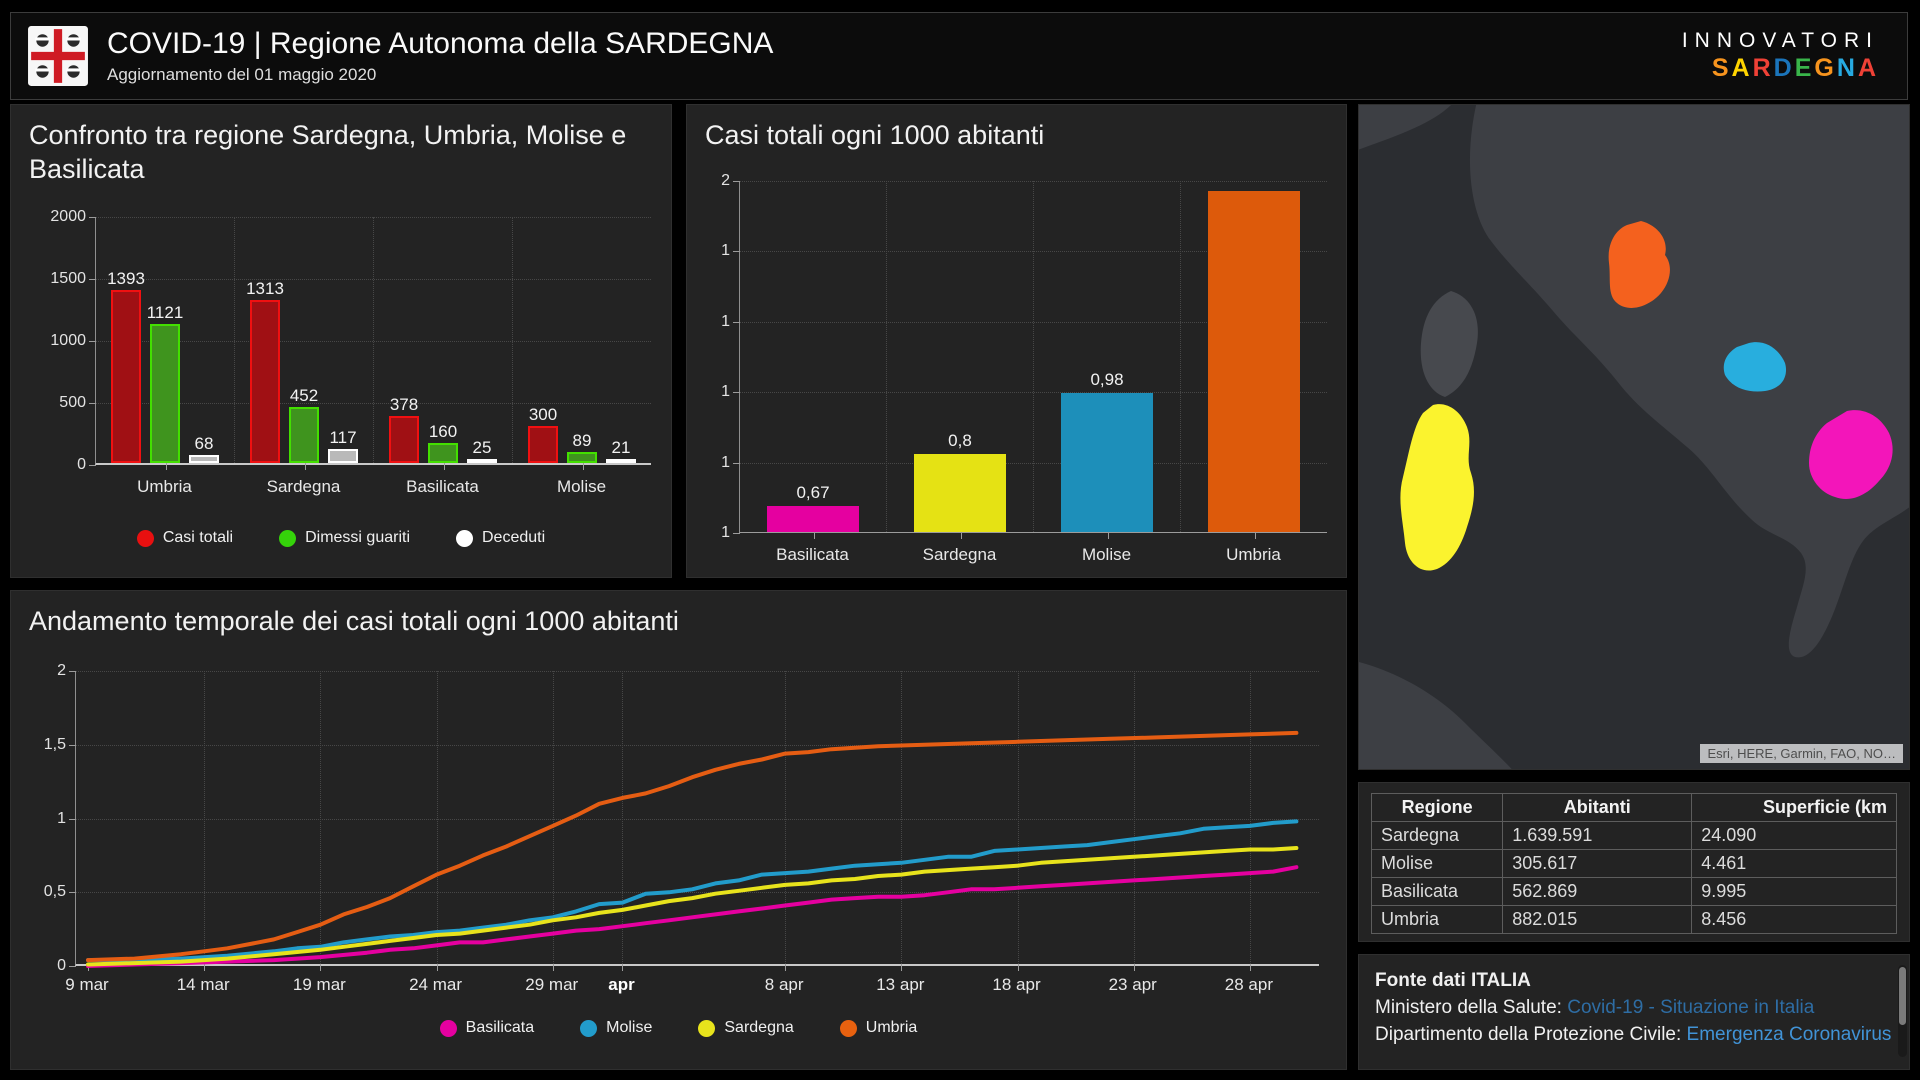 The height and width of the screenshot is (1080, 1920). I want to click on bar-deceduti-umbria: 68, so click(204, 448).